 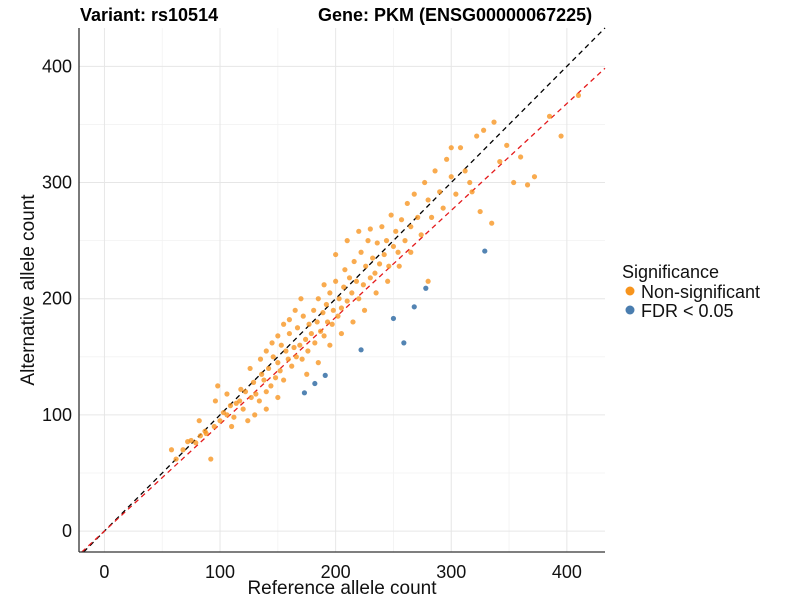 I want to click on x-axis-title: Reference allele count, so click(x=342, y=588).